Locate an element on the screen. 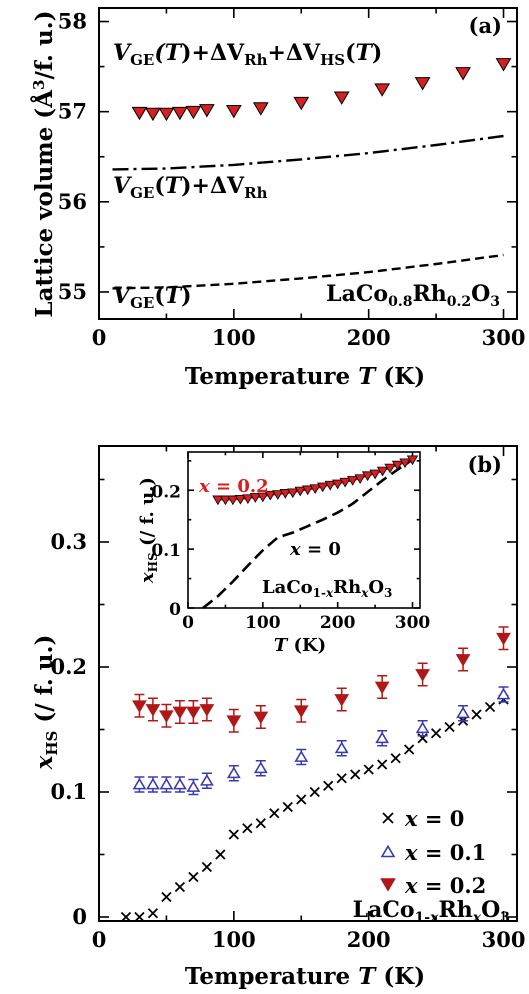 The width and height of the screenshot is (529, 994). legend-marker-x0 is located at coordinates (388, 818).